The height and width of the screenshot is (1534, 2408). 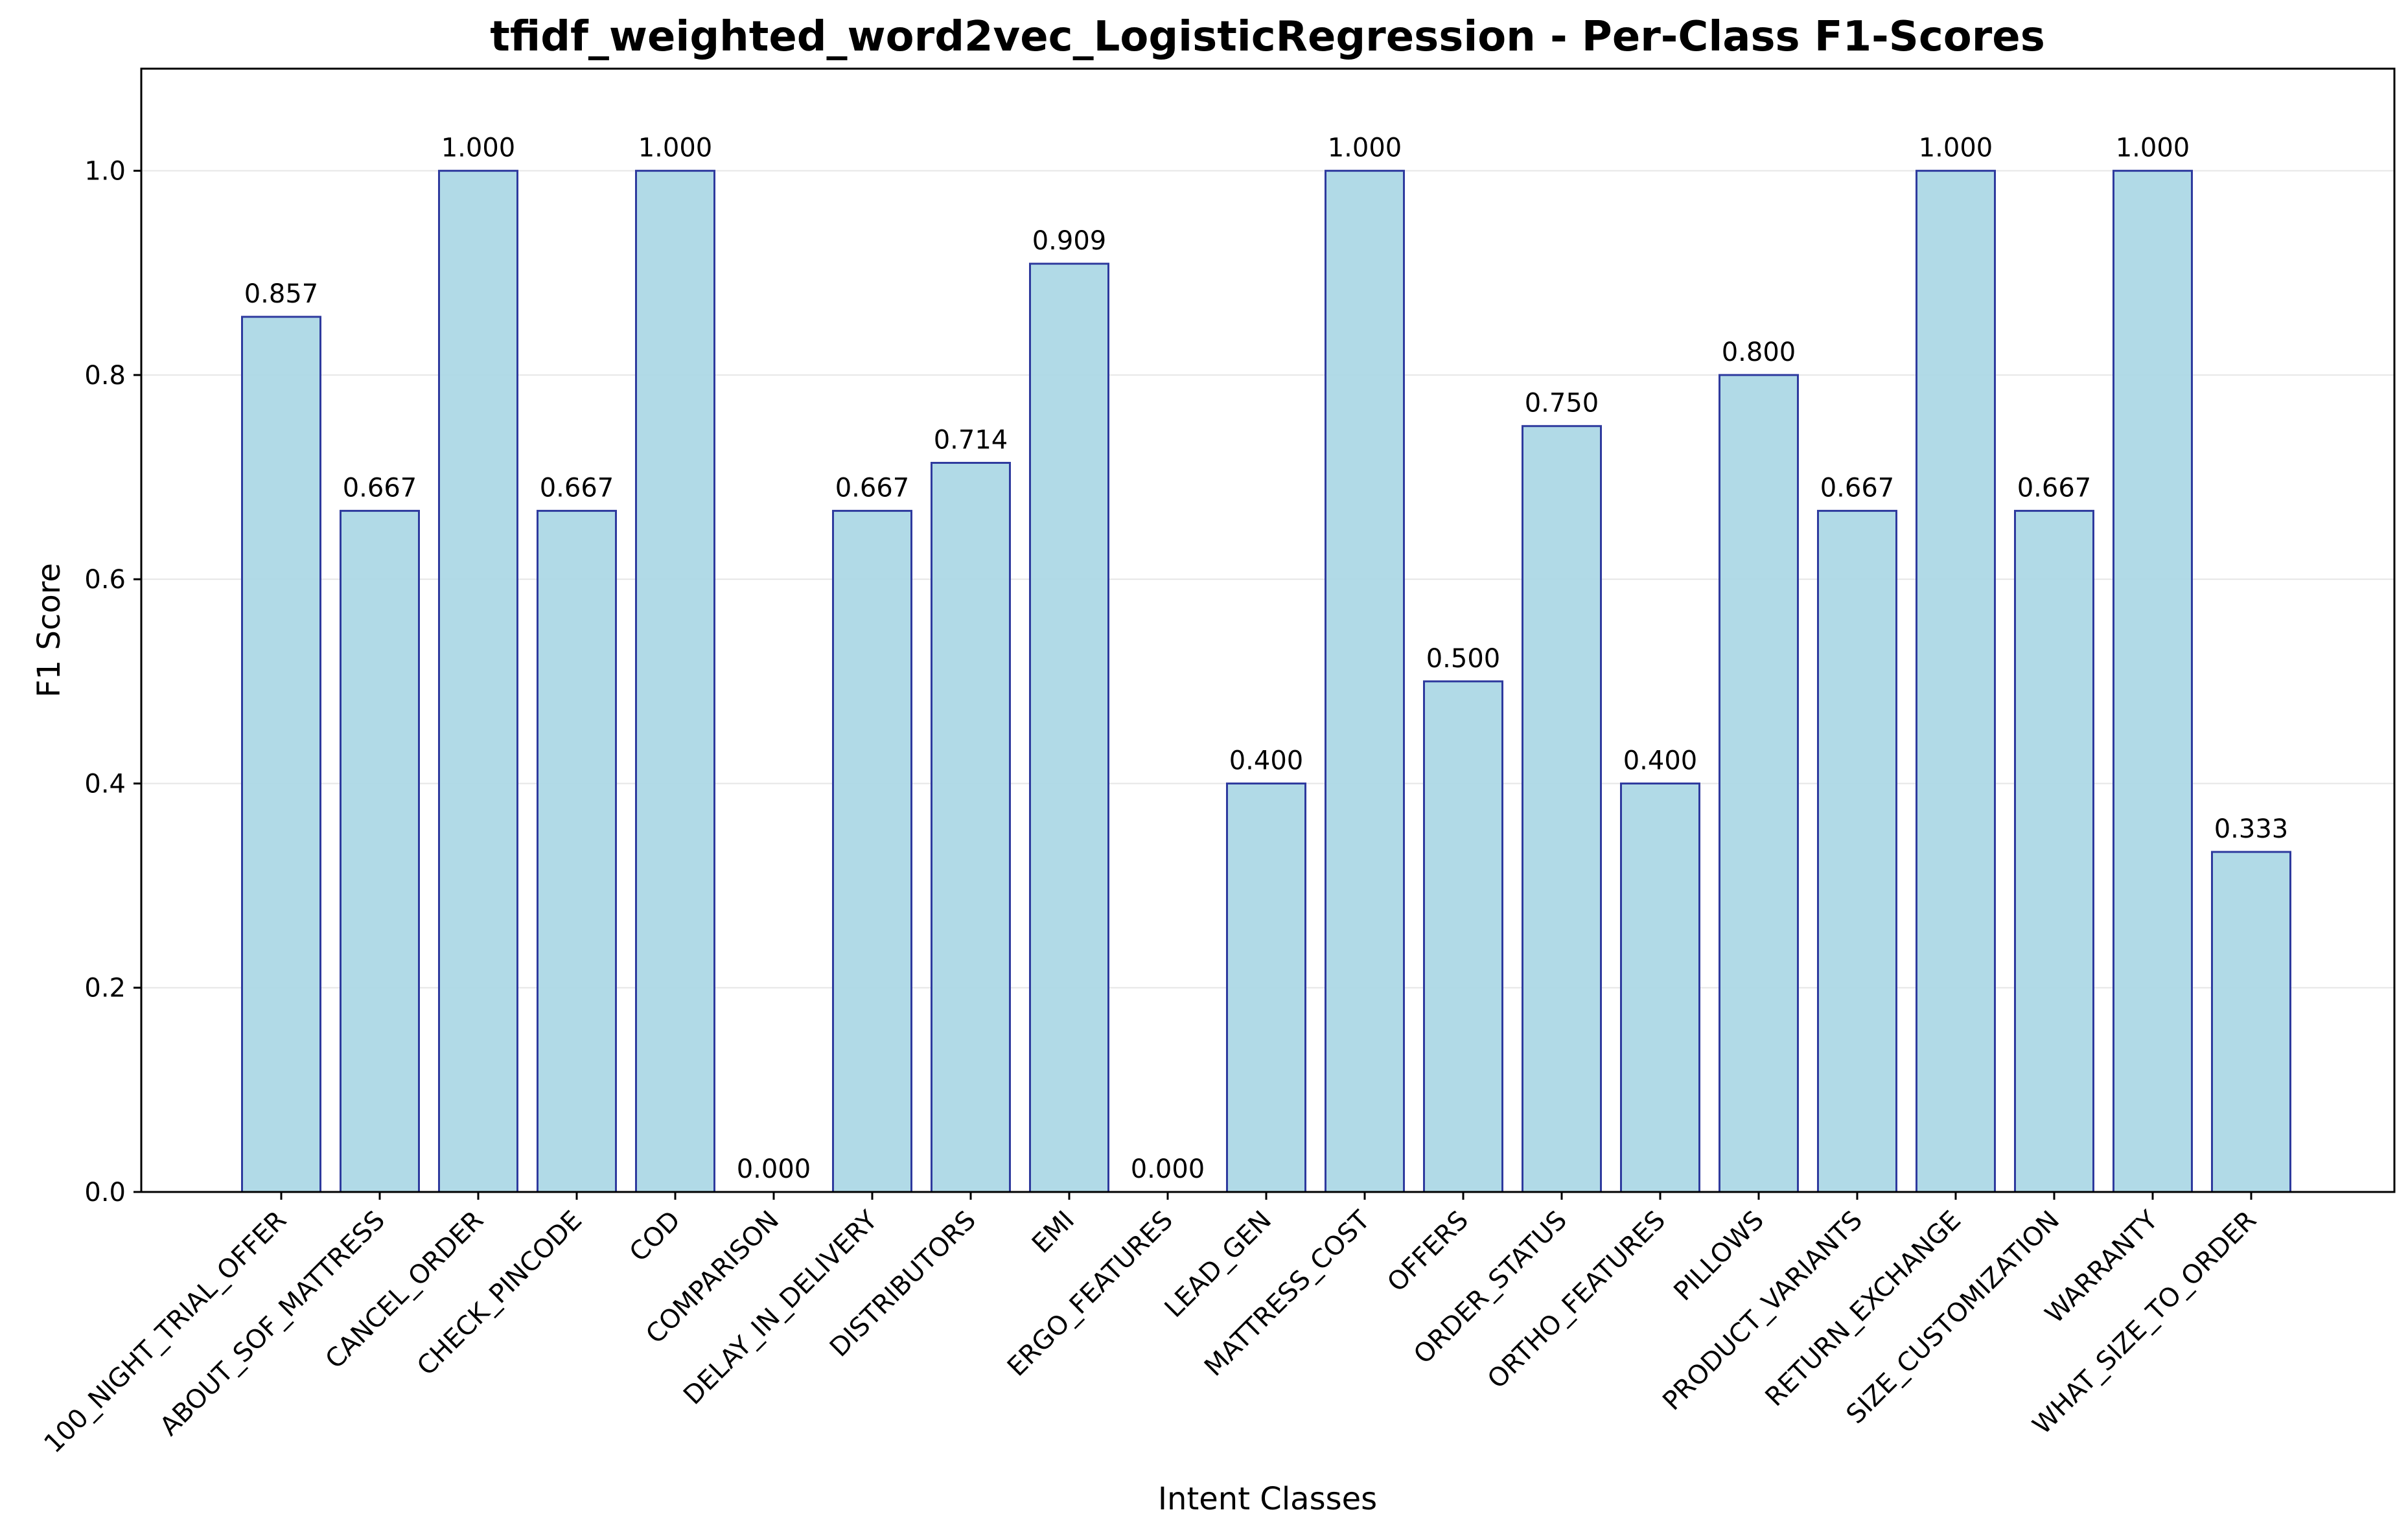 I want to click on y-axis-label: F1 Score, so click(x=49, y=630).